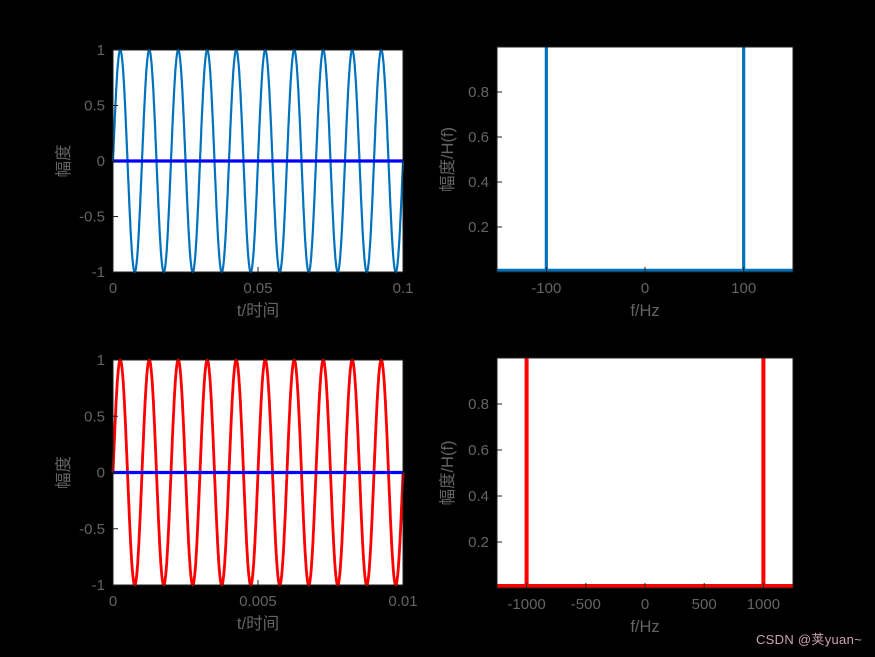  Describe the element at coordinates (258, 601) in the screenshot. I see `x-tick-label: 0.005` at that location.